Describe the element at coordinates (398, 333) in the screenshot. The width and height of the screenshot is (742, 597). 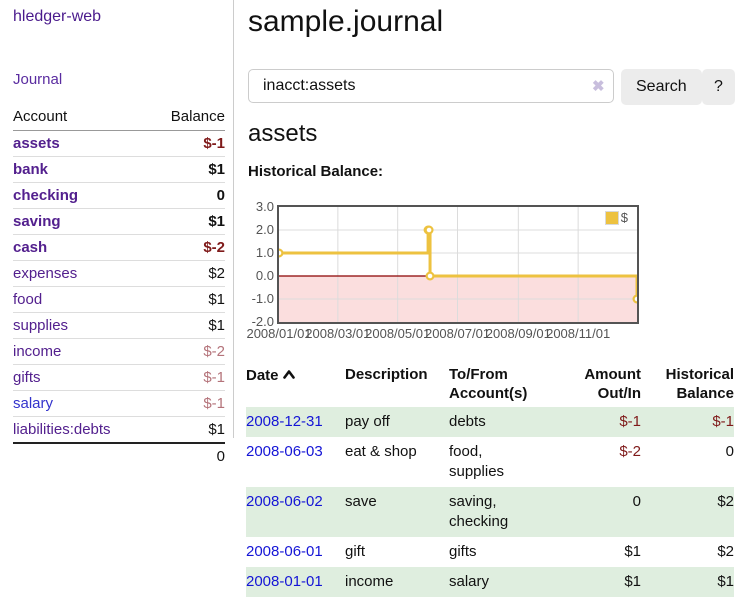
I see `x-tick-label: 2008/05/01` at that location.